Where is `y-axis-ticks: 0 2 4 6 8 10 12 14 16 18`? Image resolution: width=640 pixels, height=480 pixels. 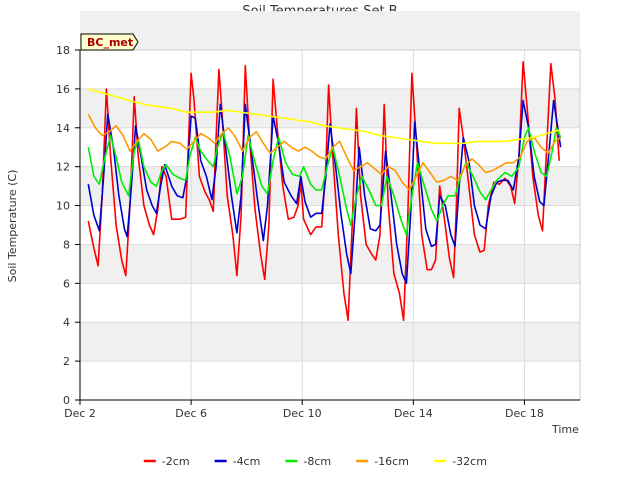 y-axis-ticks: 0 2 4 6 8 10 12 14 16 18 is located at coordinates (68, 225).